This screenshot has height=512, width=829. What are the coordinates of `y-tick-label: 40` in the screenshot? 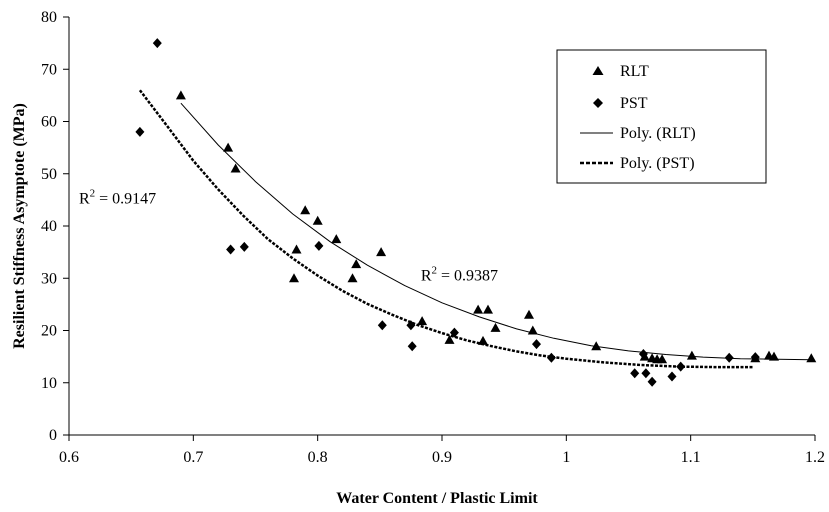 It's located at (49, 226).